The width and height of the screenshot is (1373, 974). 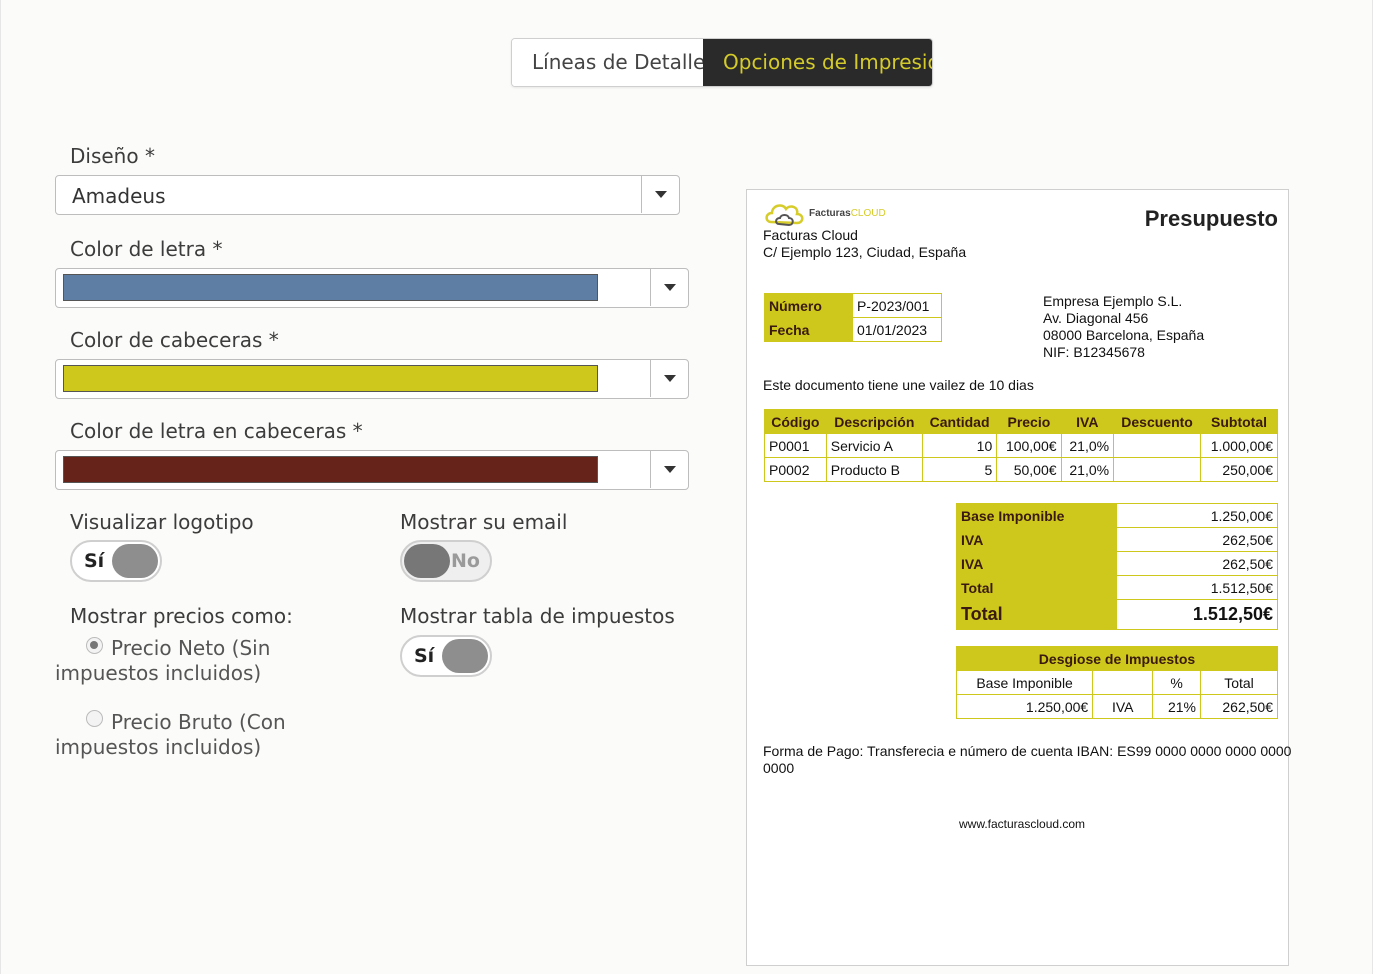 What do you see at coordinates (1094, 352) in the screenshot?
I see `client-nif: NIF: B12345678` at bounding box center [1094, 352].